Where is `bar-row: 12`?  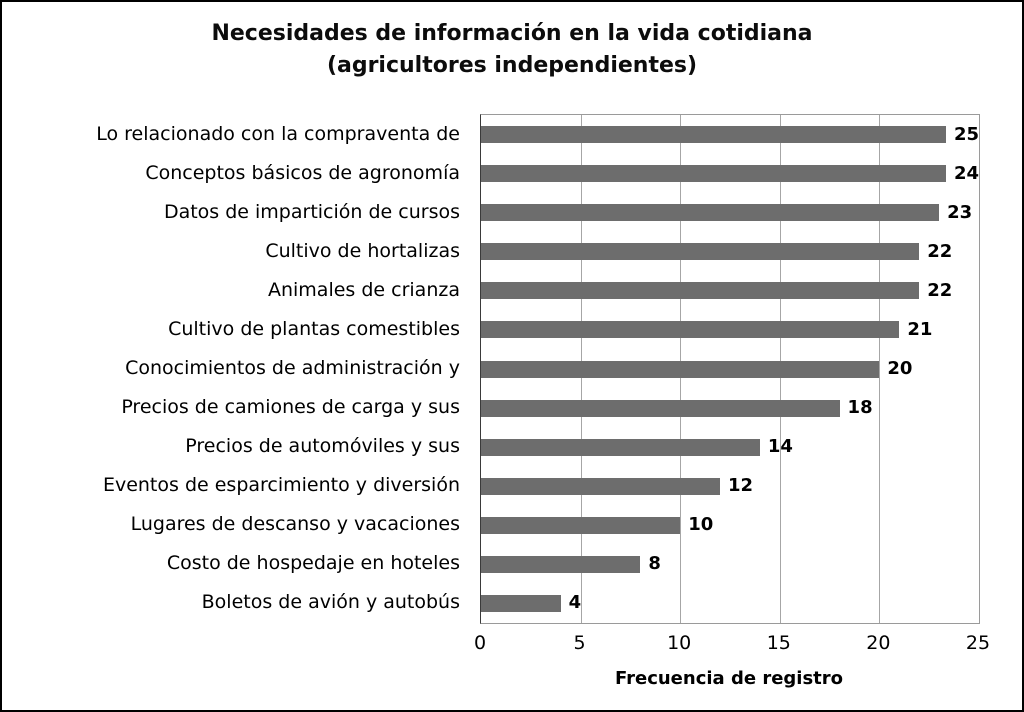 bar-row: 12 is located at coordinates (730, 486).